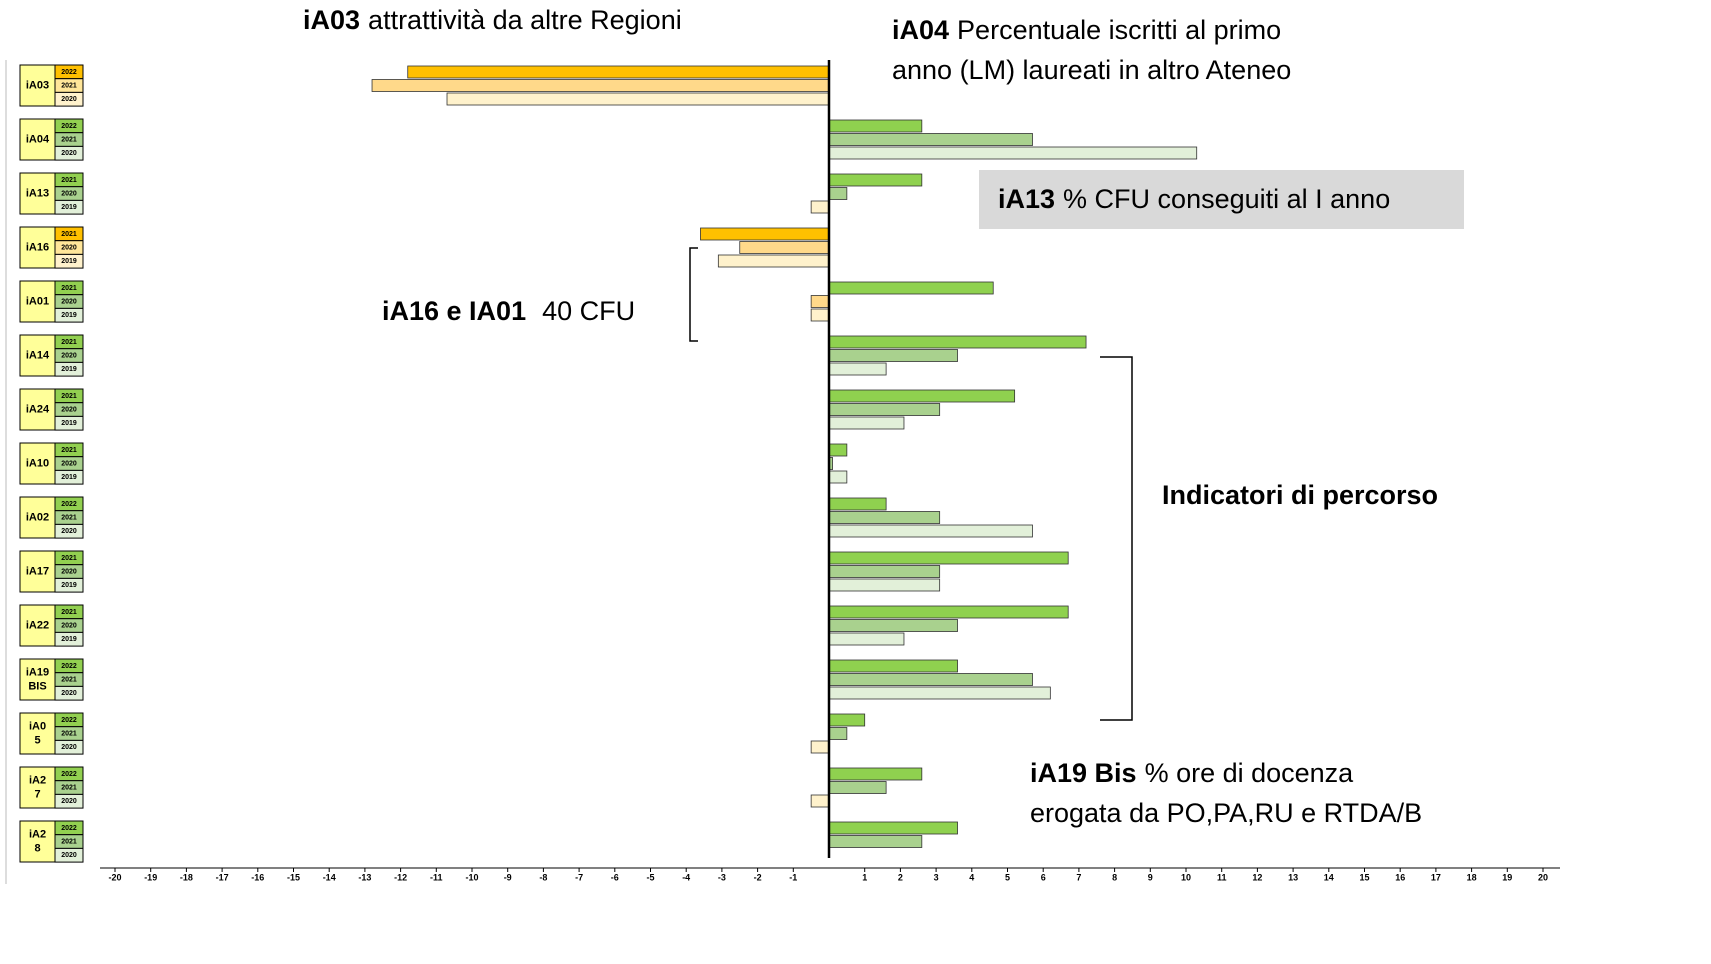  What do you see at coordinates (1226, 199) in the screenshot?
I see `annotation-text: % CFU conseguiti al I anno` at bounding box center [1226, 199].